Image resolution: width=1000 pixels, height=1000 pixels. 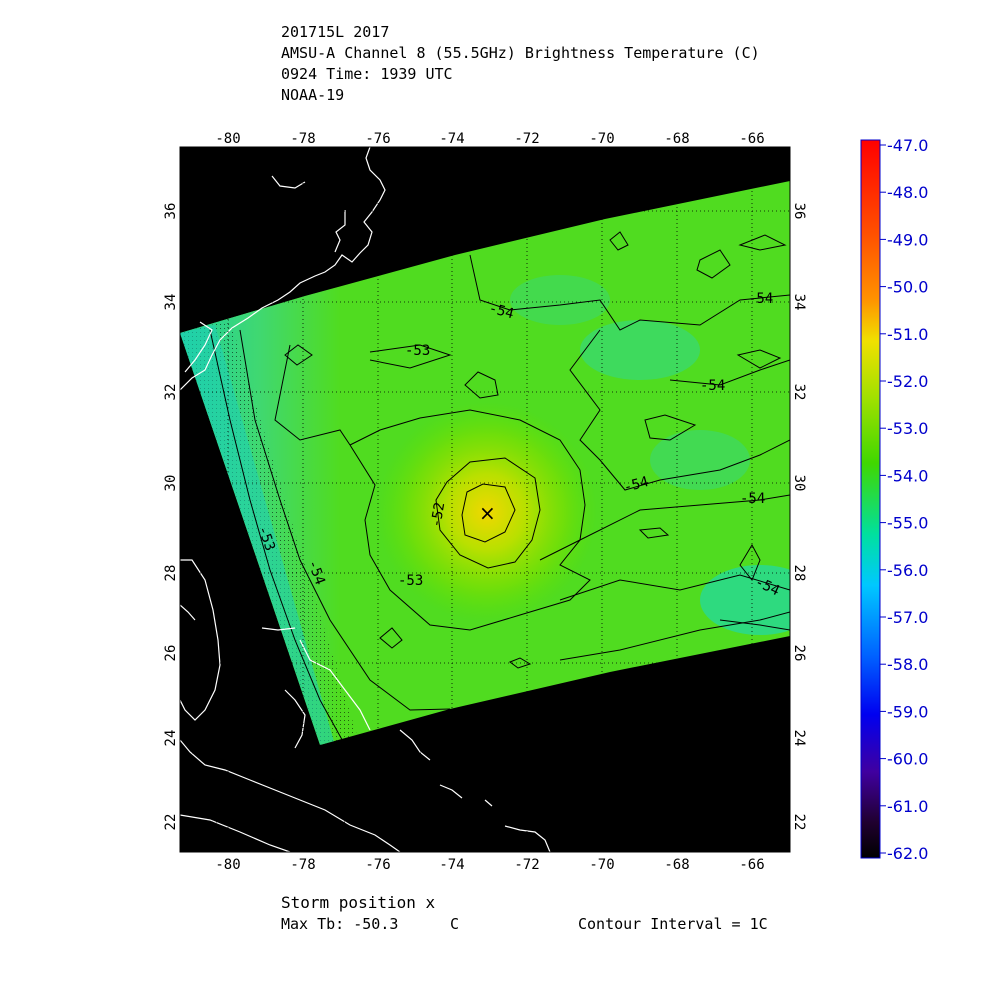 I want to click on lon-label-top: -78, so click(x=302, y=139).